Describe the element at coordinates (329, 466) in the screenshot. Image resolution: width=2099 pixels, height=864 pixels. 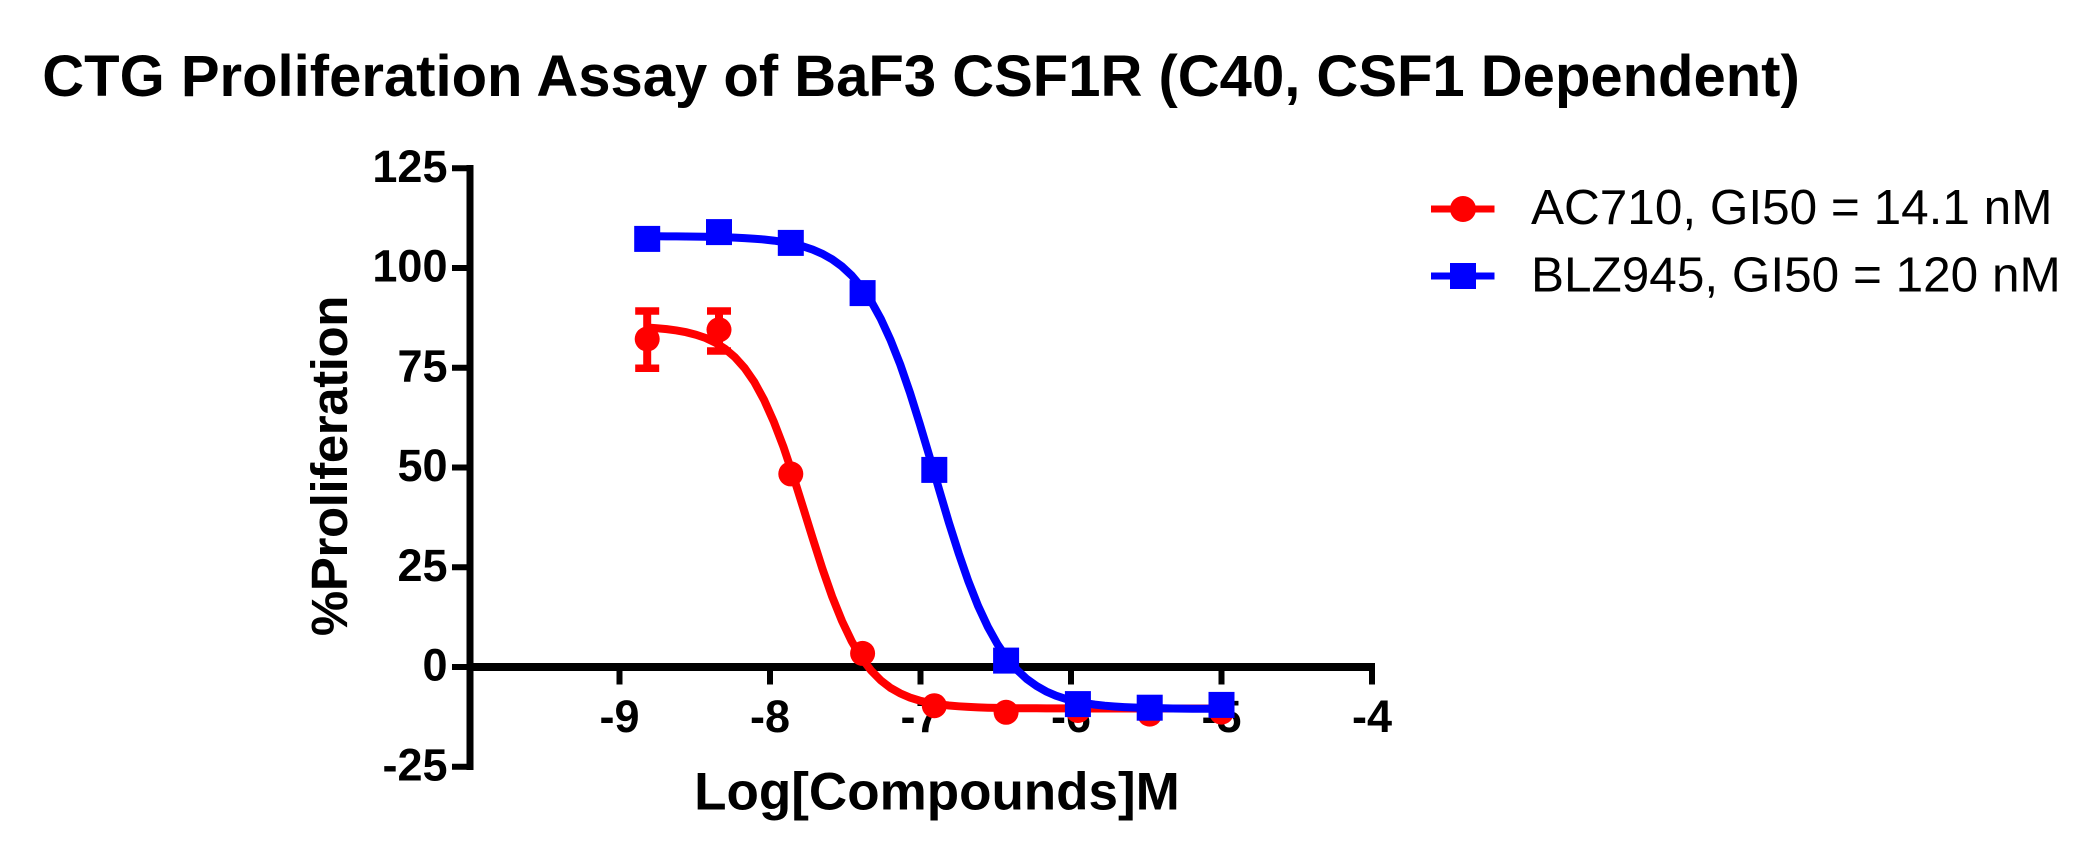
I see `svg-text: %Proliferation` at that location.